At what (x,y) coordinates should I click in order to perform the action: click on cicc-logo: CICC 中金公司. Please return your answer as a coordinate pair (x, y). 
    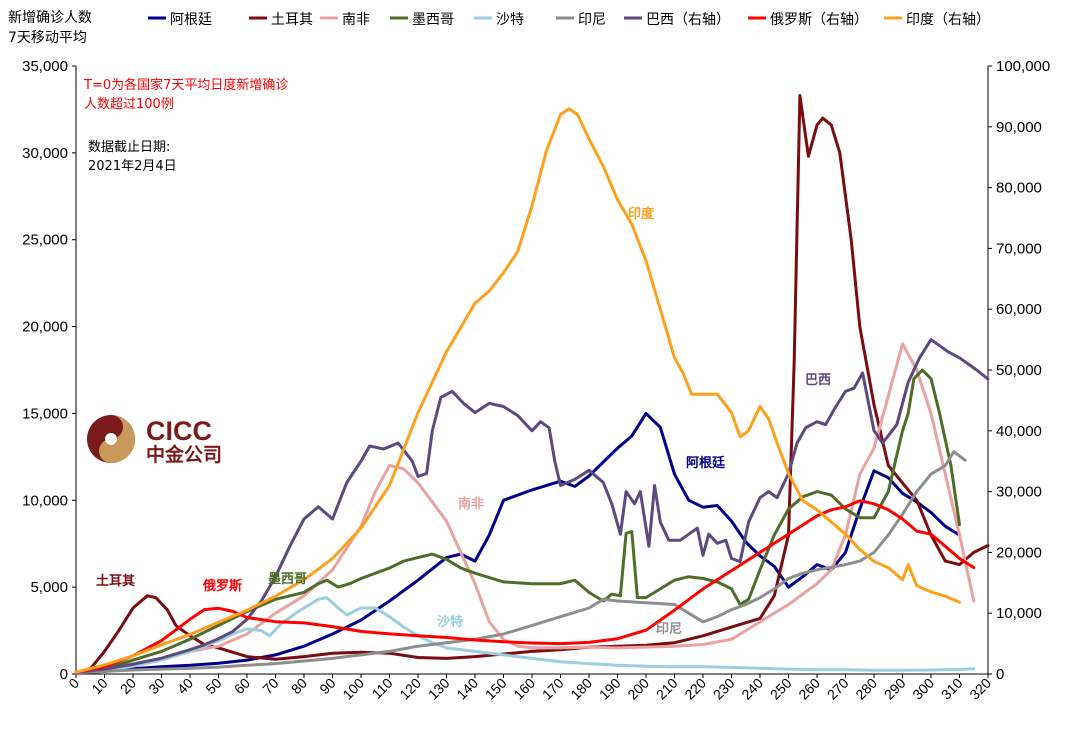
    Looking at the image, I should click on (154, 440).